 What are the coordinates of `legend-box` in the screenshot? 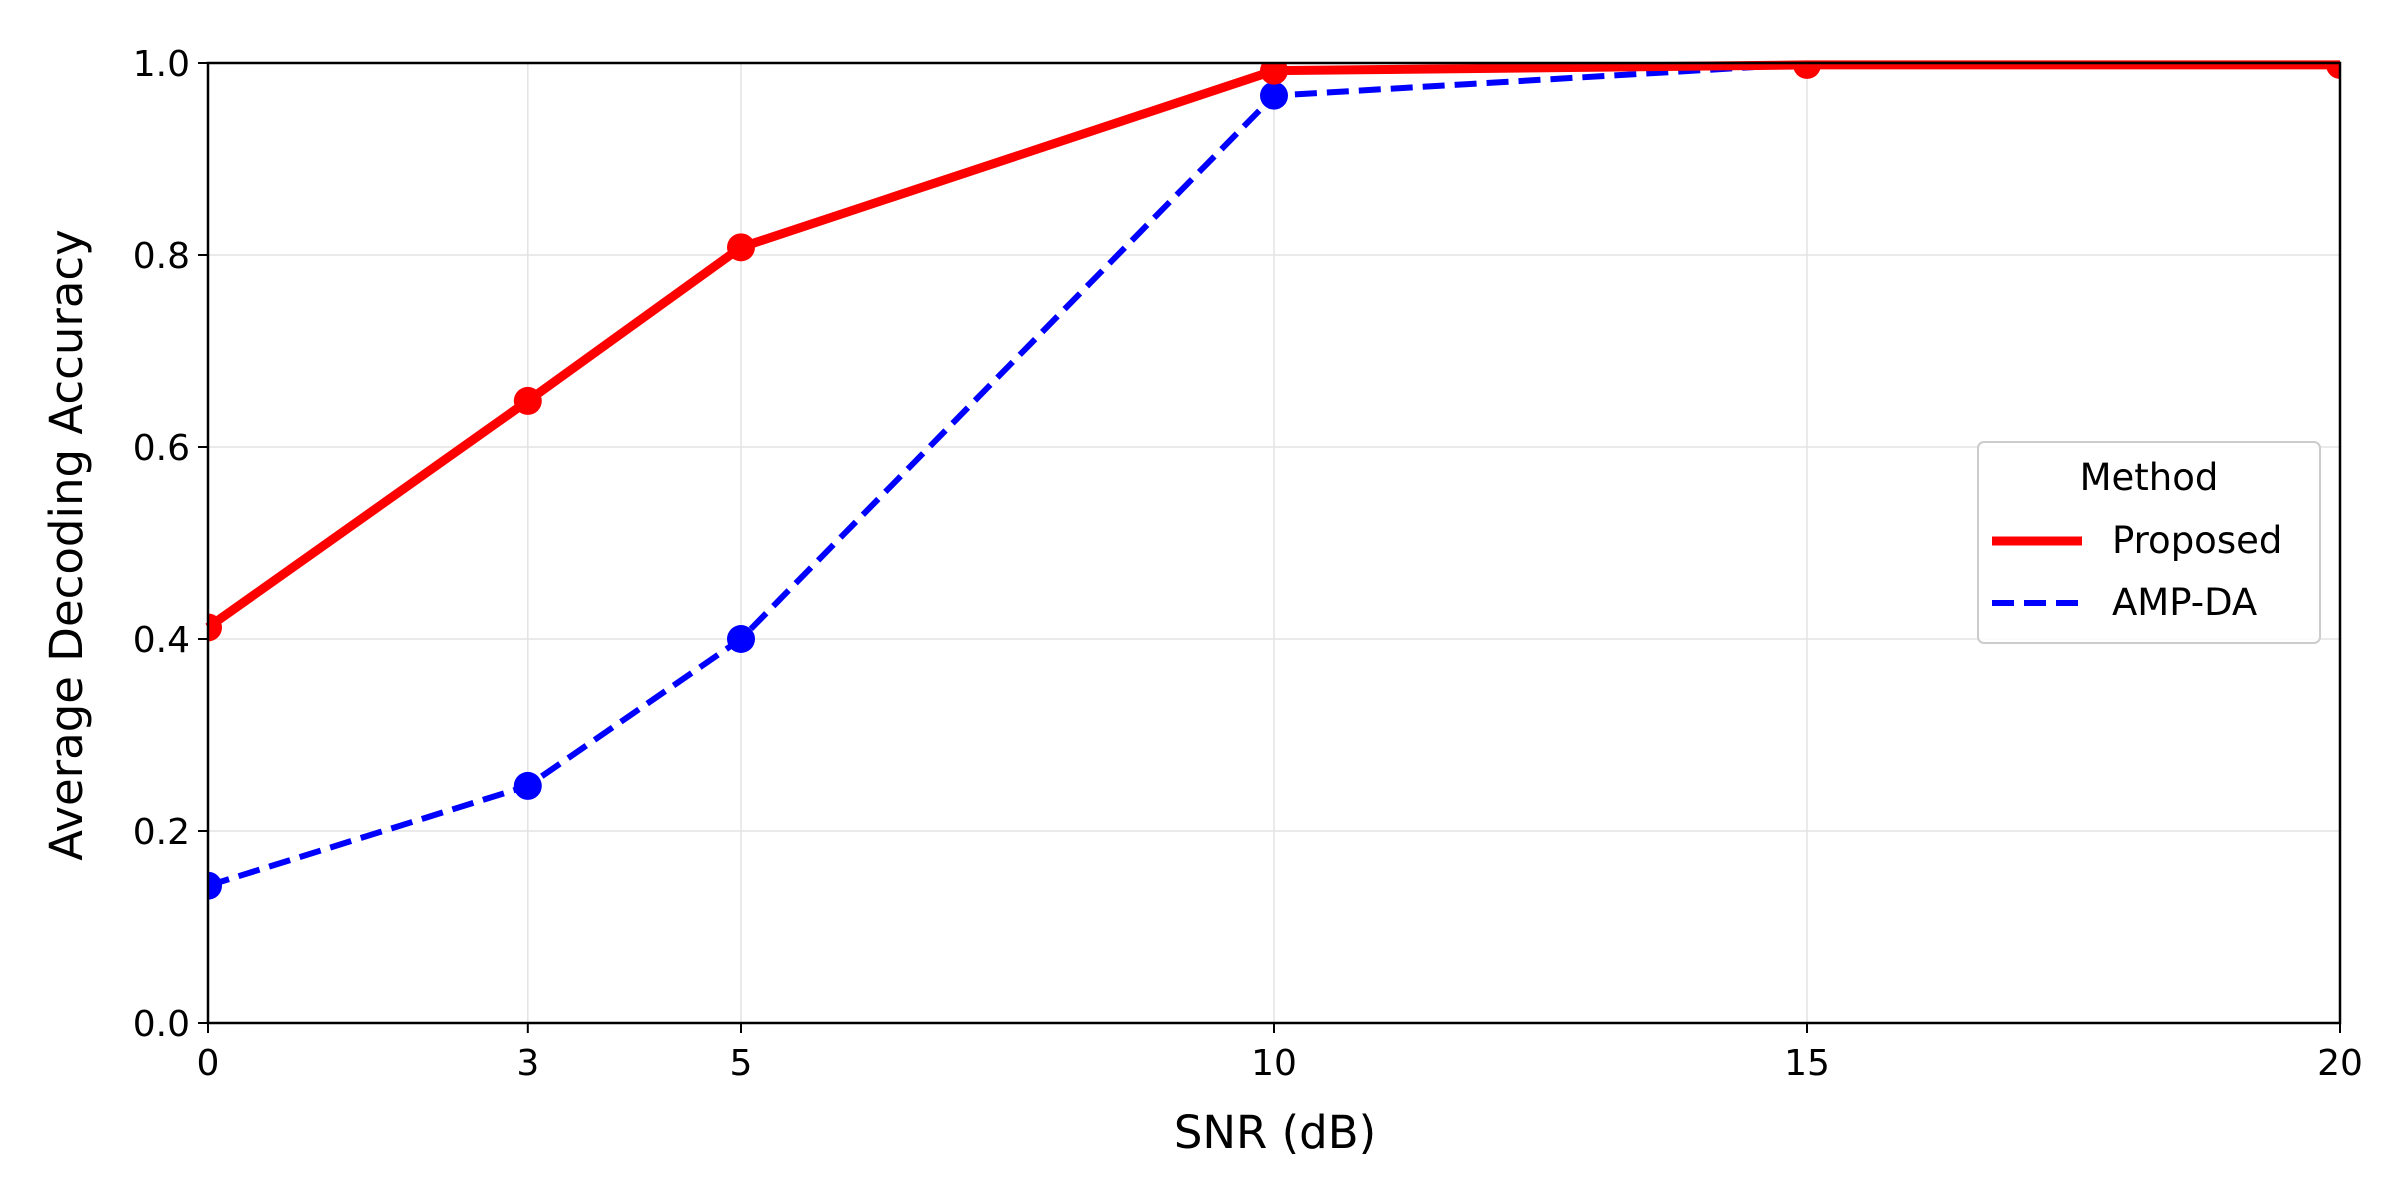 It's located at (2149, 542).